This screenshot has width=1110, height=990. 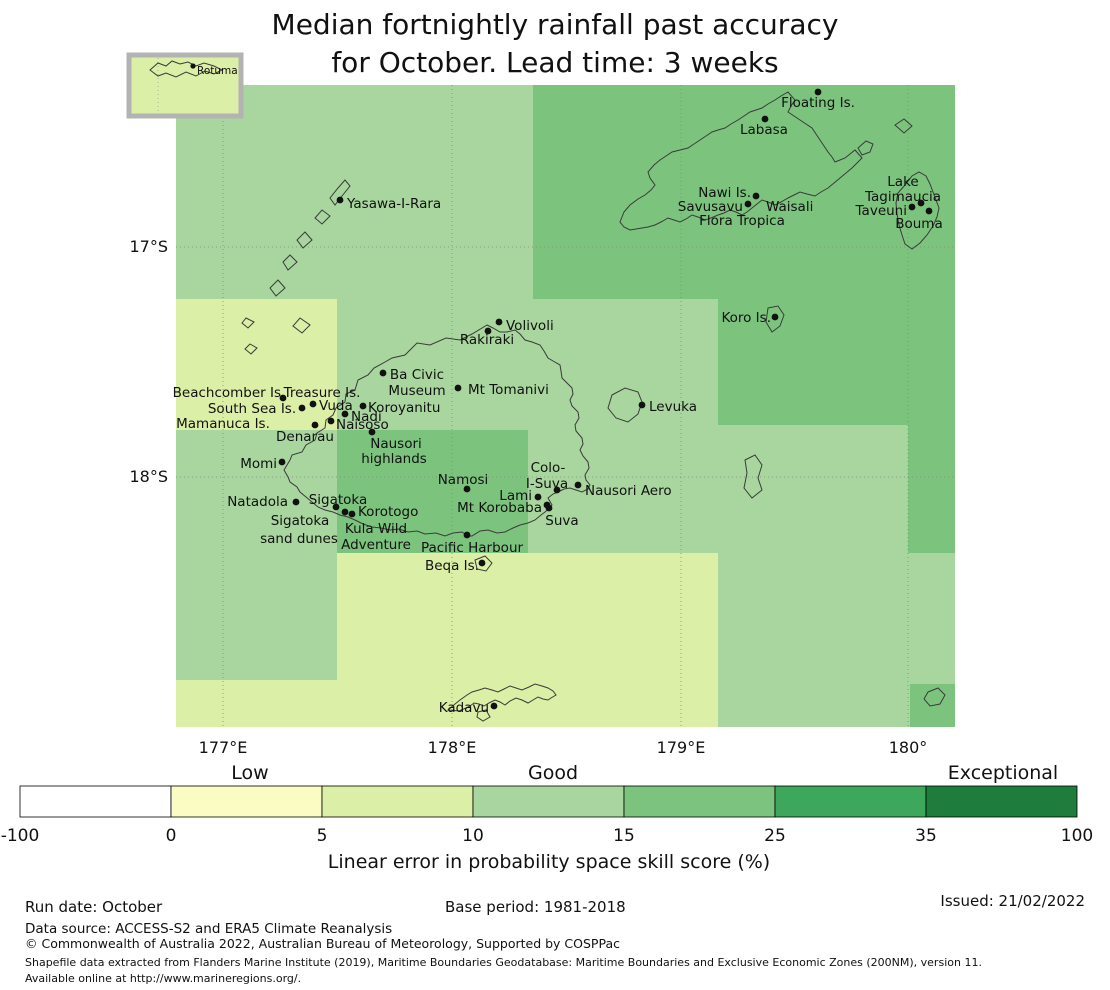 What do you see at coordinates (394, 459) in the screenshot?
I see `place-label: highlands` at bounding box center [394, 459].